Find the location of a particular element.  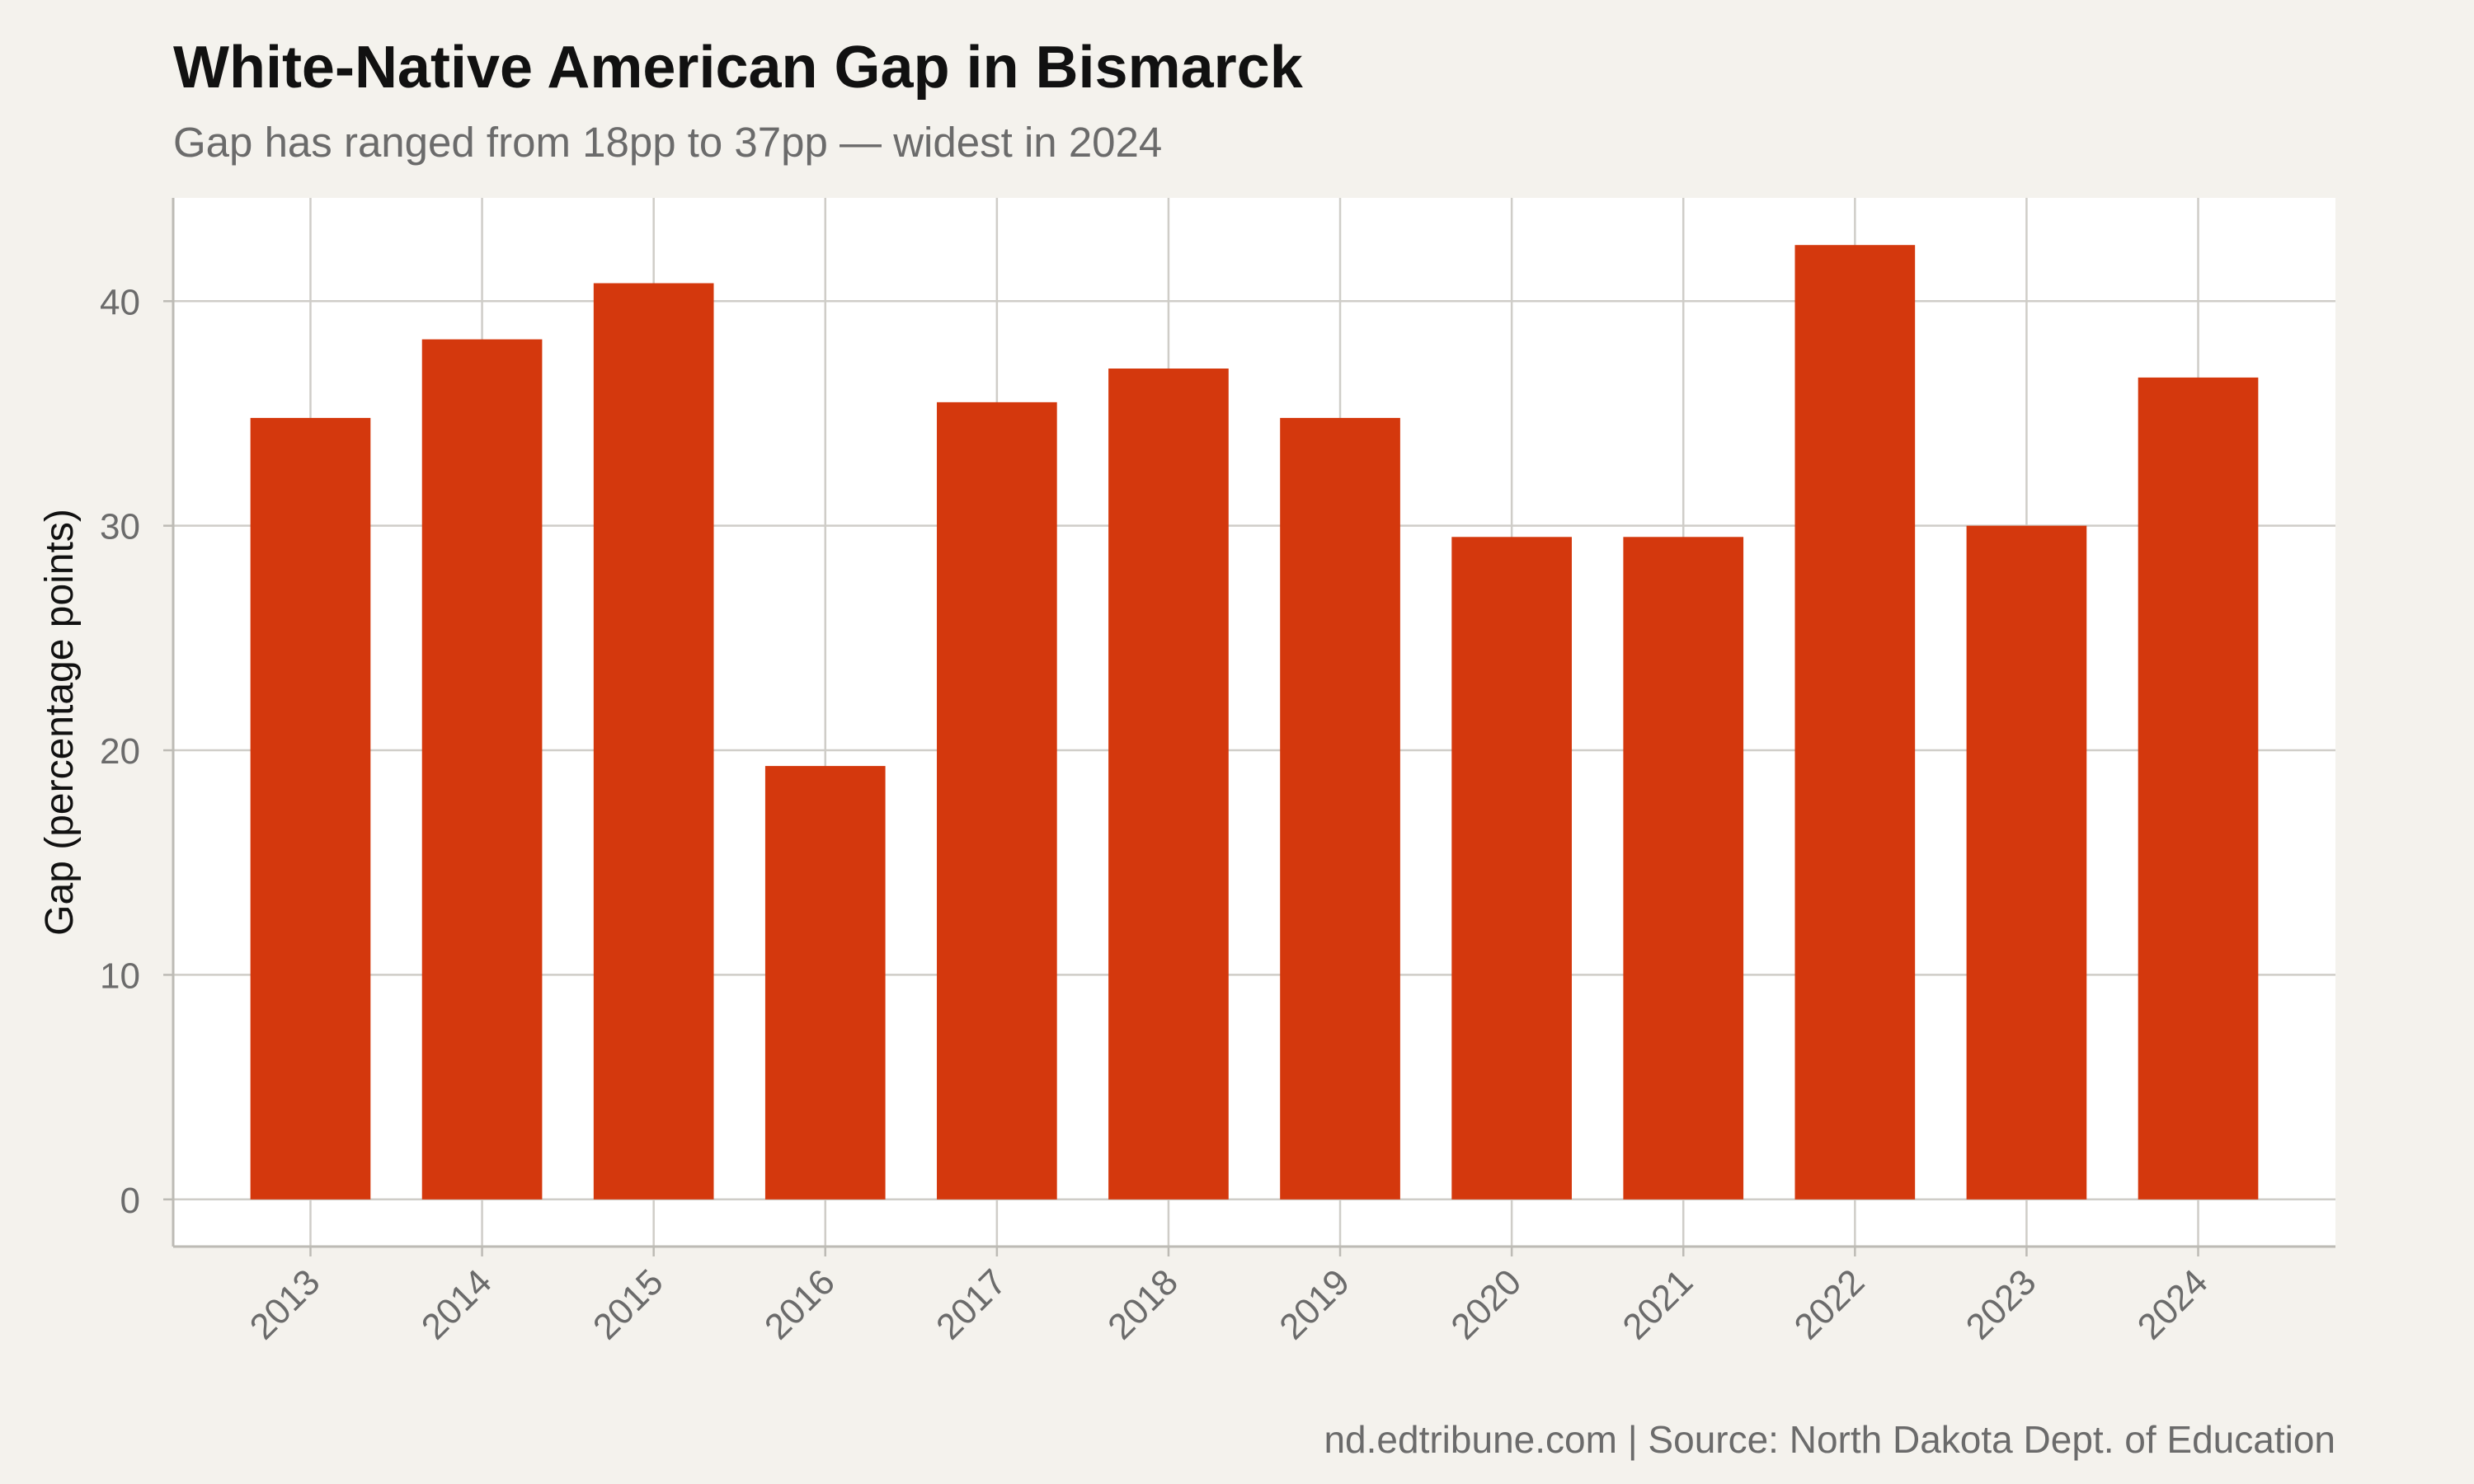

x-tick-label: 2021 is located at coordinates (1657, 1304).